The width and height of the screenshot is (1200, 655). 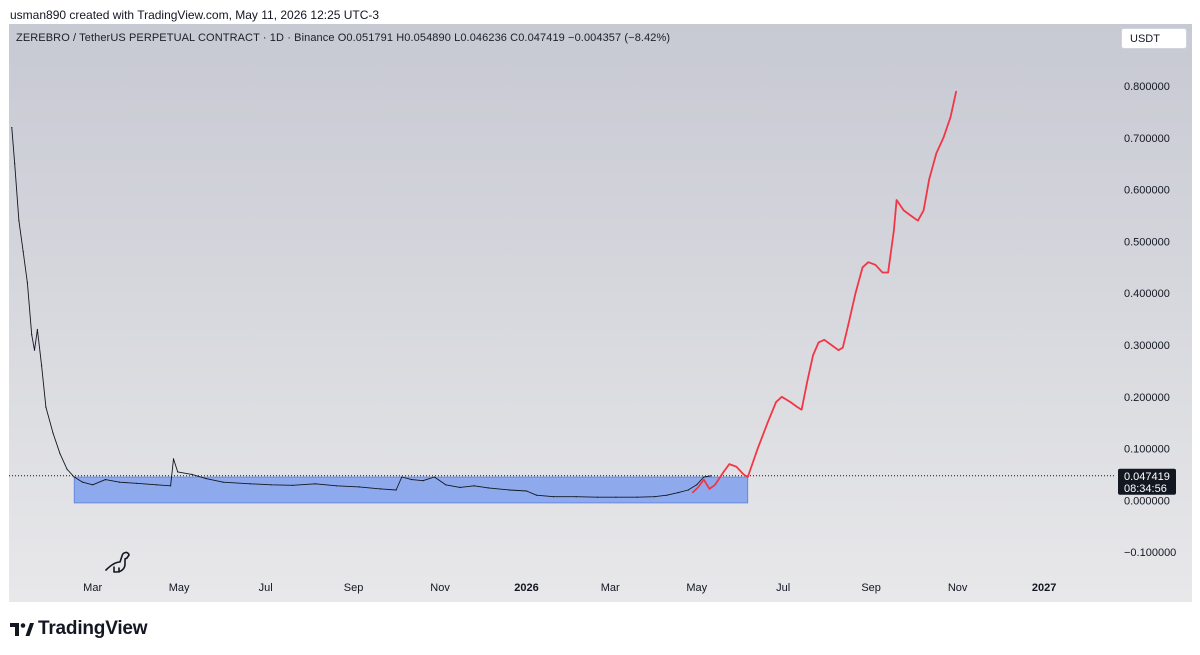 I want to click on x-tick-label: Jul, so click(x=783, y=588).